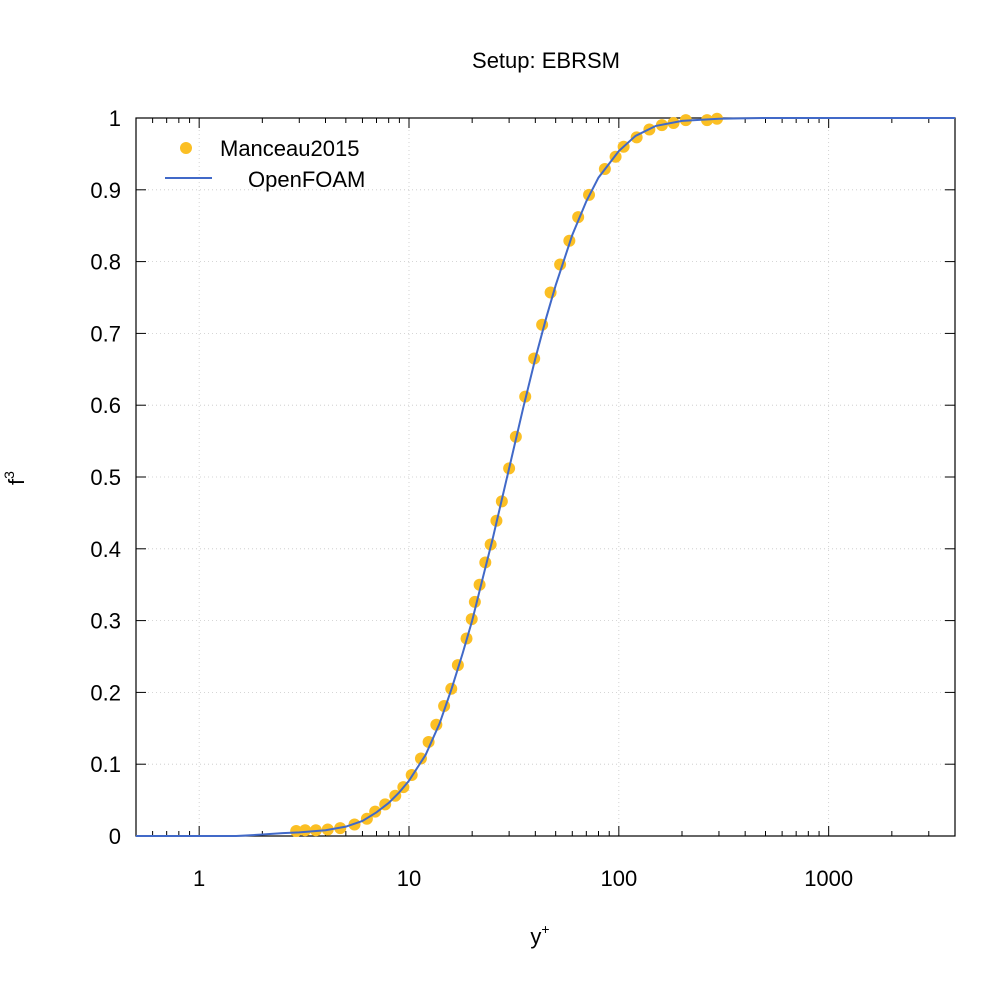 This screenshot has width=1000, height=1000. What do you see at coordinates (105, 262) in the screenshot?
I see `y-tick-label: 0.8` at bounding box center [105, 262].